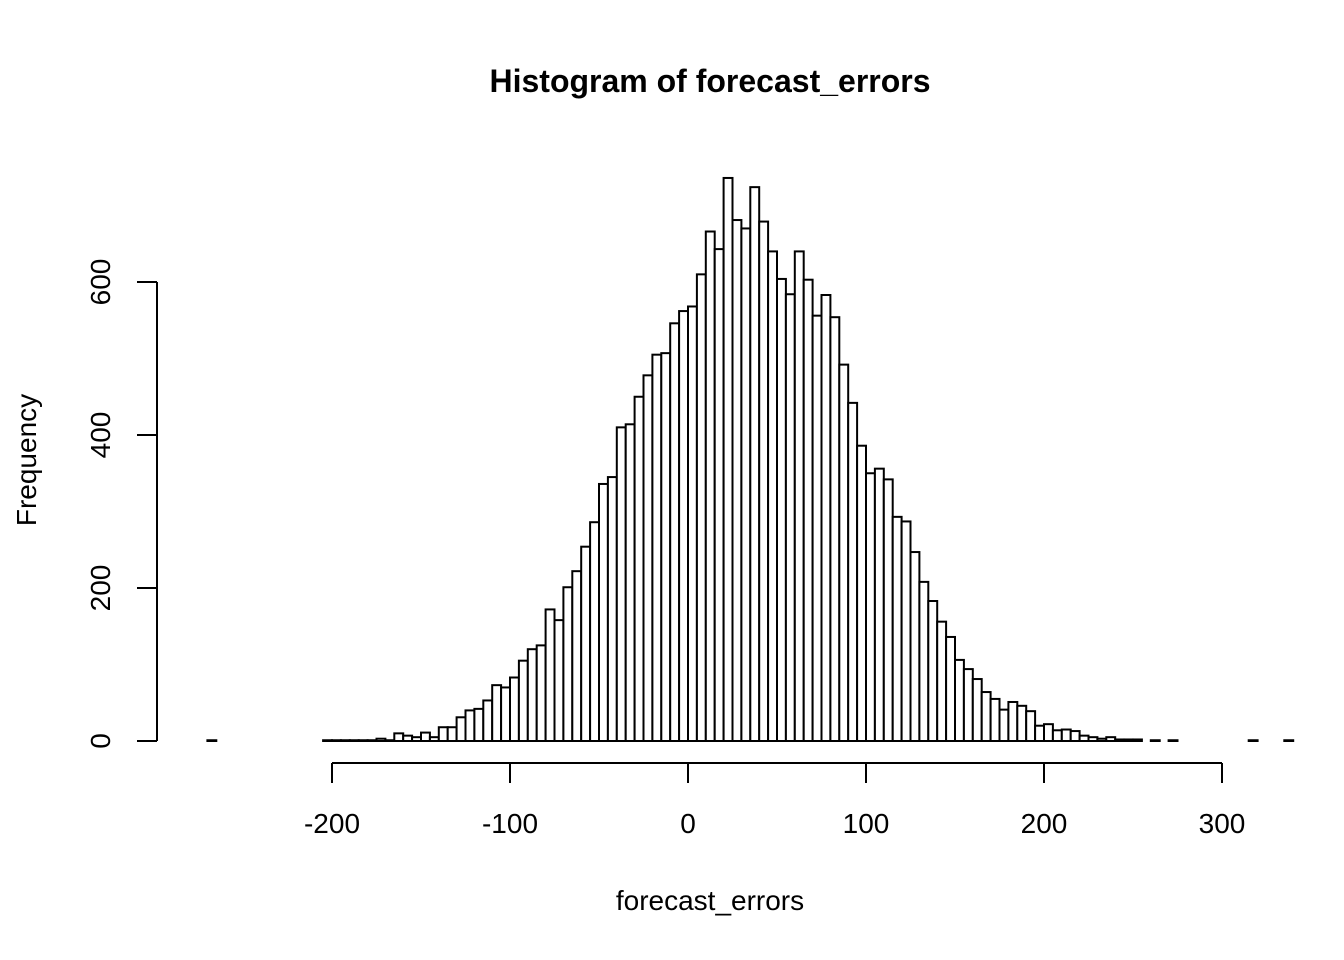  What do you see at coordinates (510, 823) in the screenshot?
I see `x-tick-label: -100` at bounding box center [510, 823].